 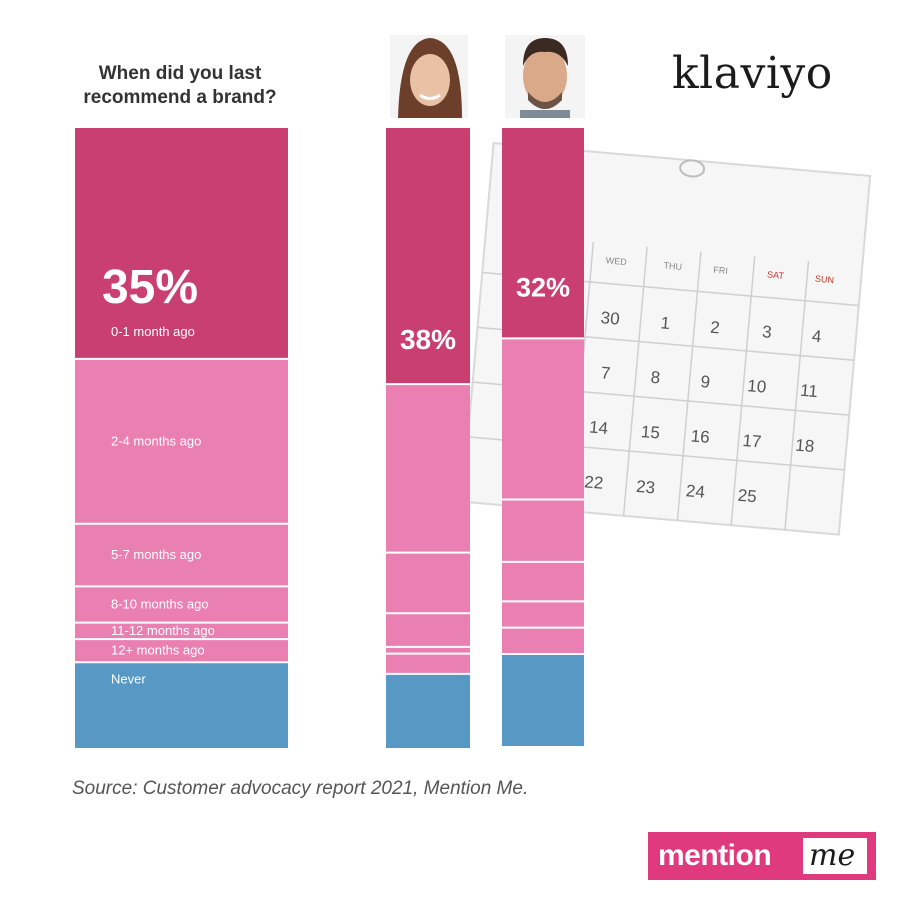 I want to click on category-label-4: 8-10 months ago, so click(x=160, y=604).